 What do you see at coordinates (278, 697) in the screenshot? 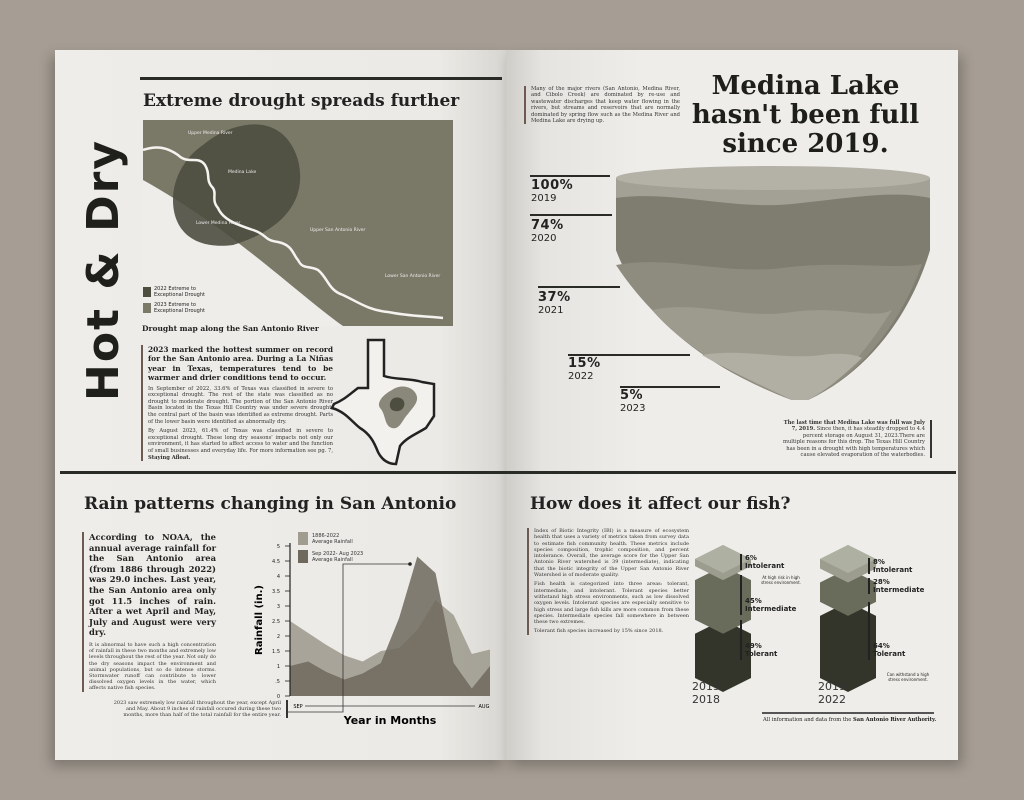
I see `y-tick-label: 0` at bounding box center [278, 697].